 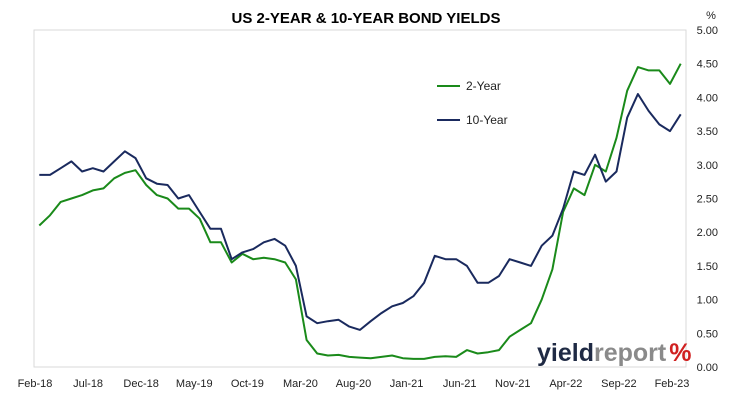 I want to click on legend-label-2-year: 2-Year, so click(x=483, y=86).